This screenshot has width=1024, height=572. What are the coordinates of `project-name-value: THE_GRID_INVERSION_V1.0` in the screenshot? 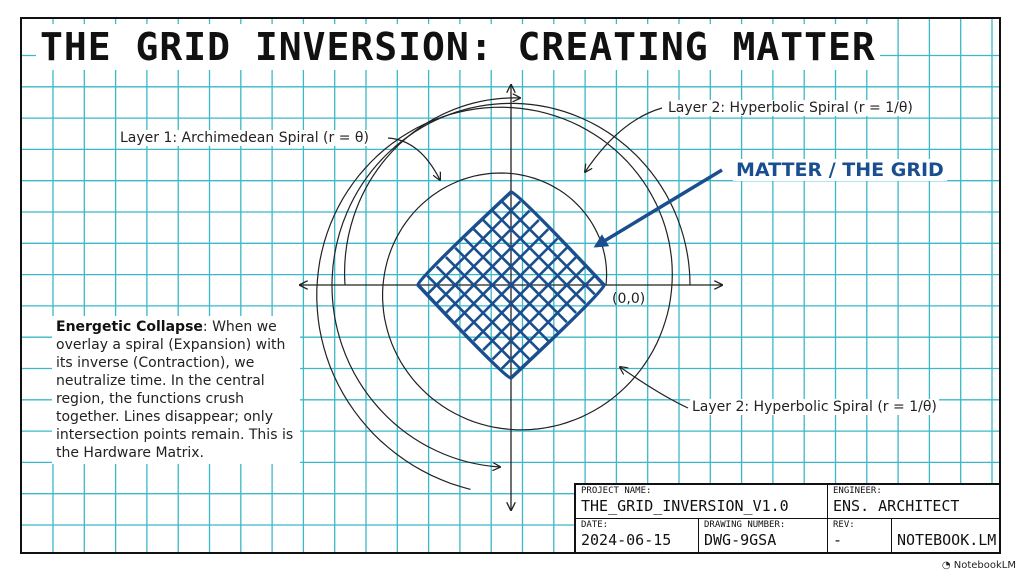 It's located at (685, 506).